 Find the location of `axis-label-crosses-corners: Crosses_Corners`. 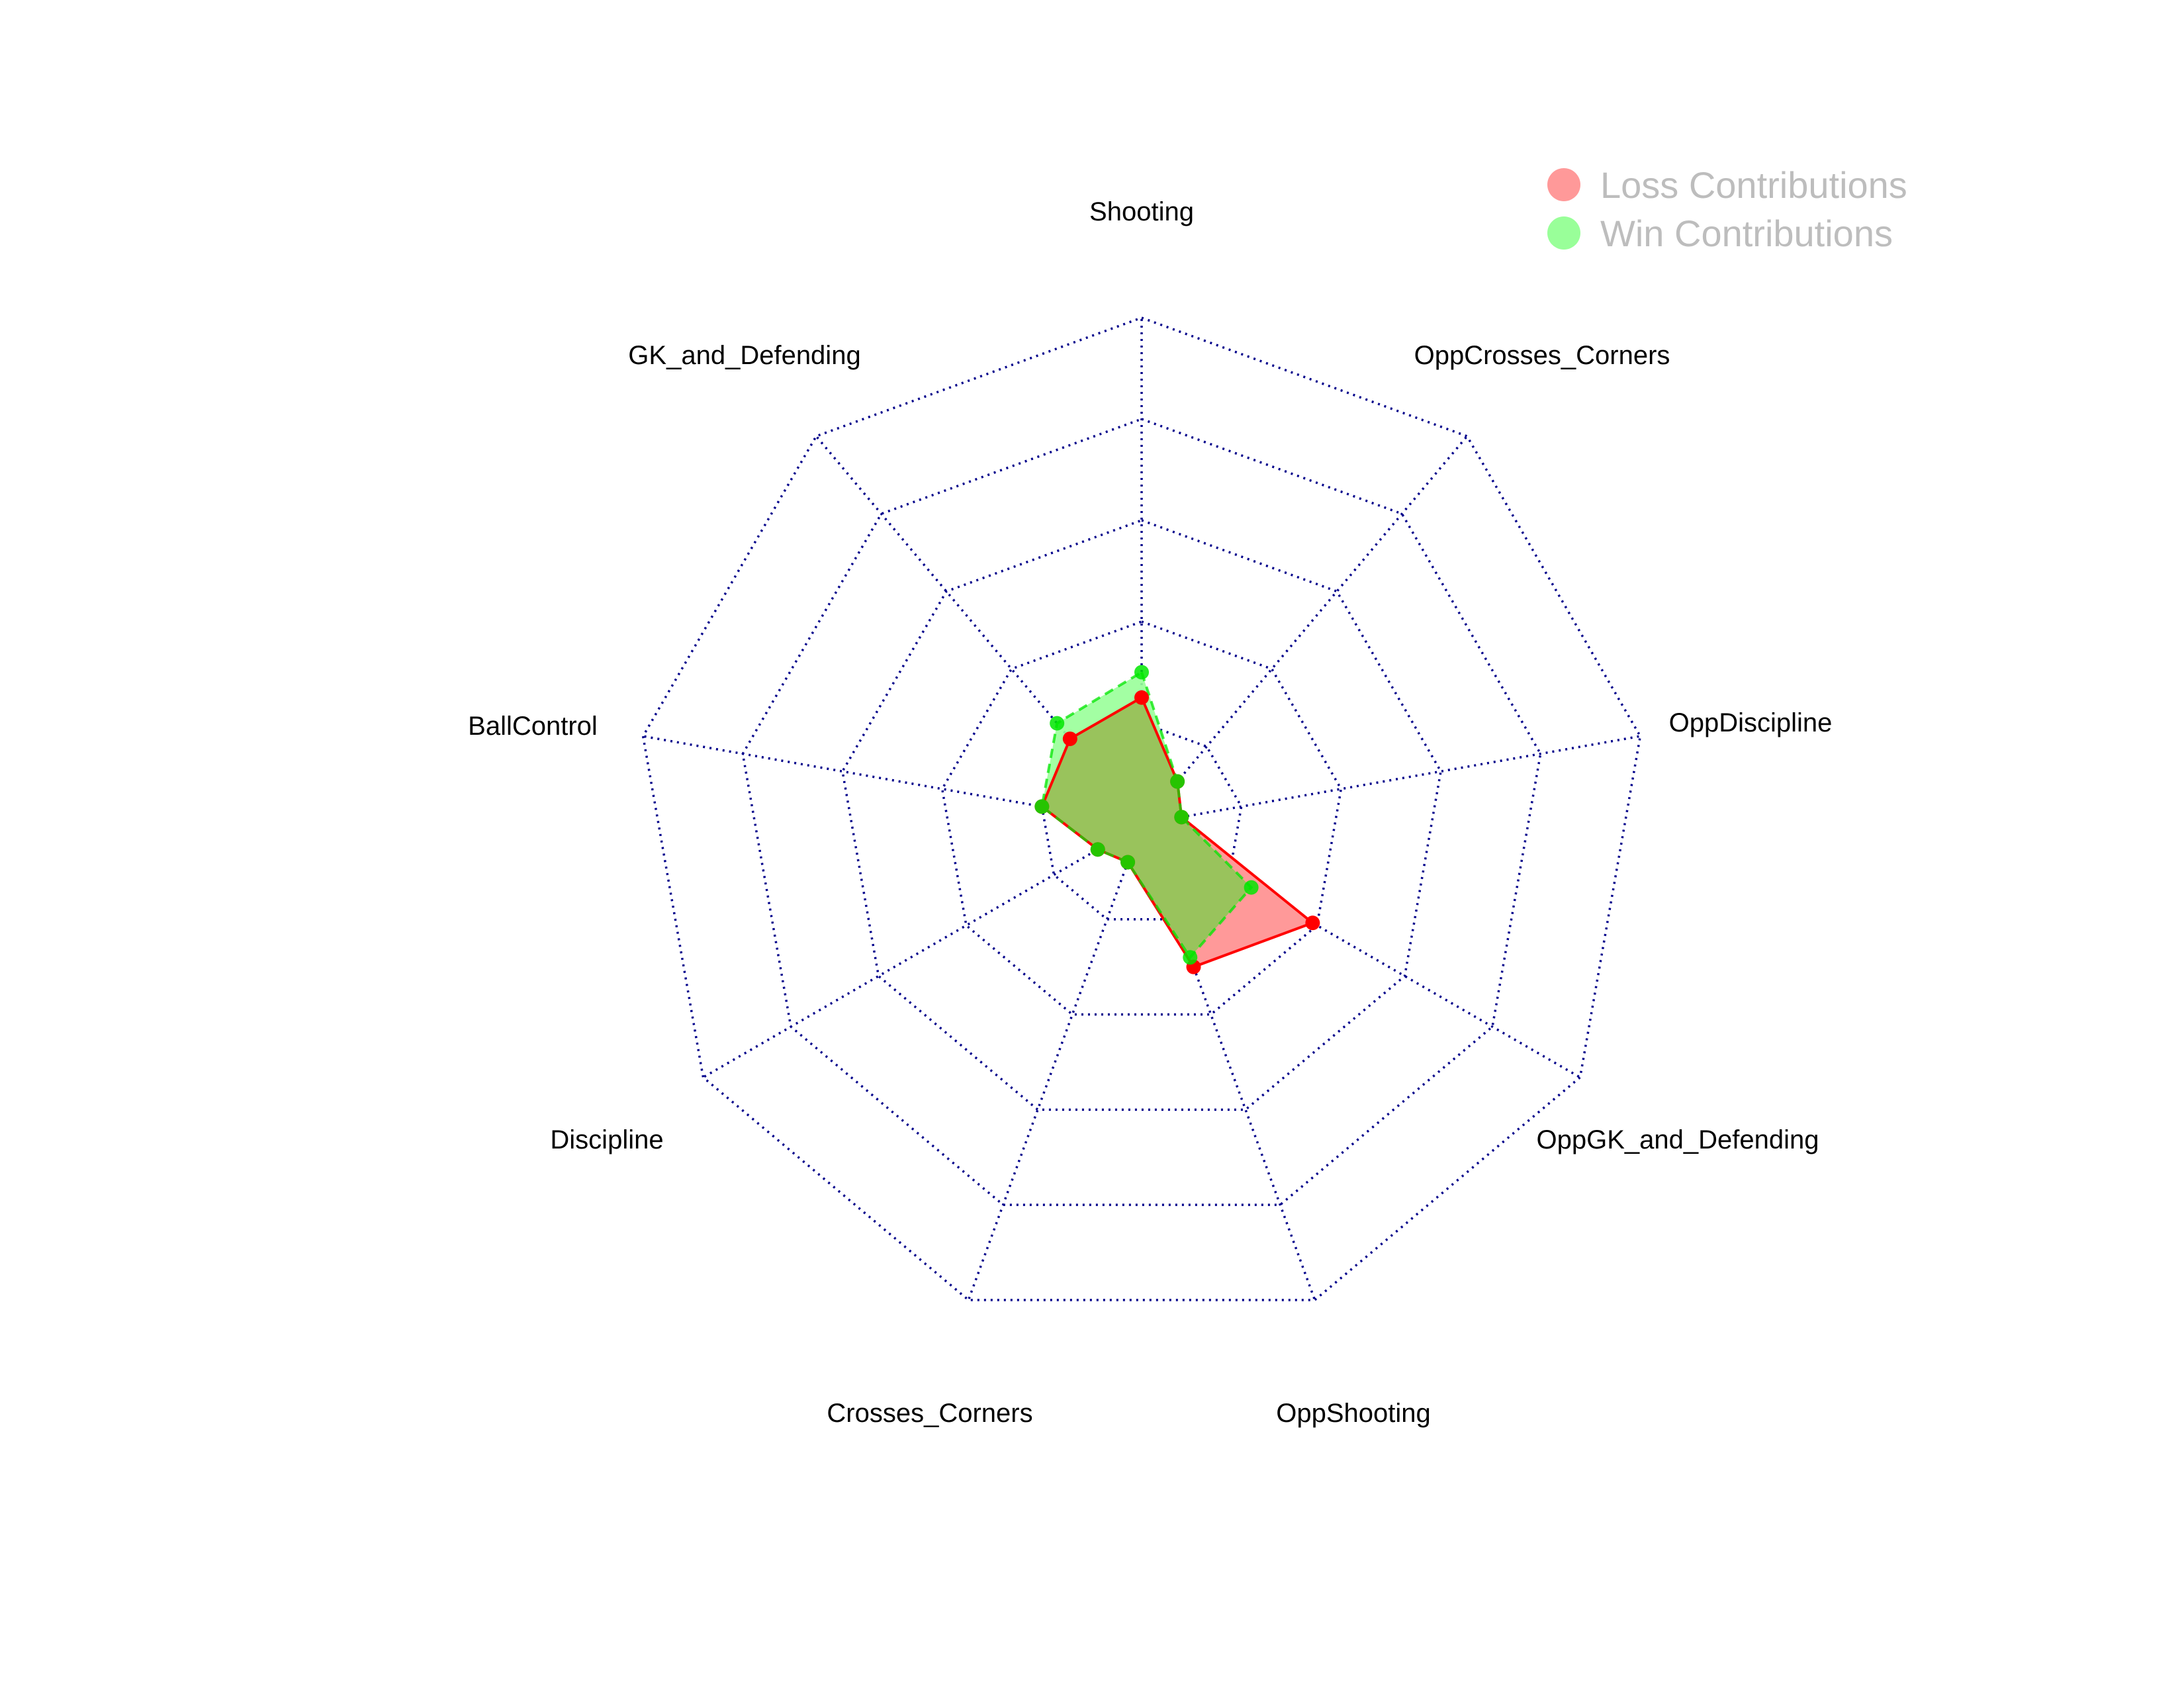

axis-label-crosses-corners: Crosses_Corners is located at coordinates (930, 1413).